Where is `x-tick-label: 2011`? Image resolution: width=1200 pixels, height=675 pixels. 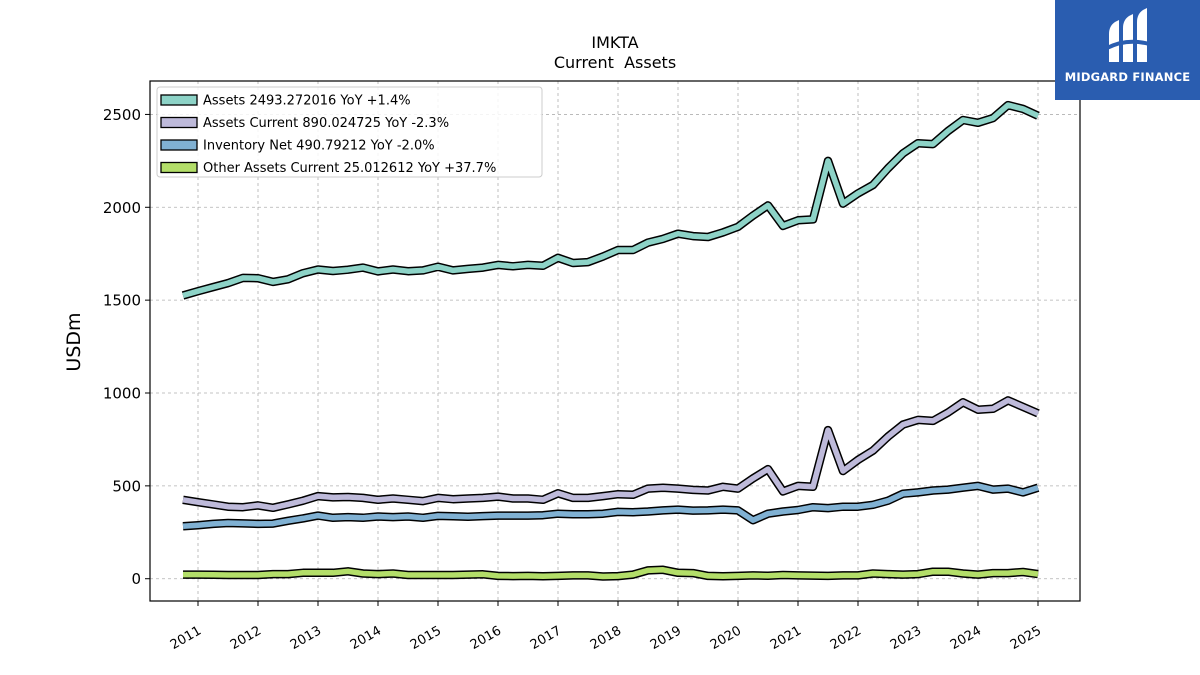
x-tick-label: 2011 is located at coordinates (186, 638).